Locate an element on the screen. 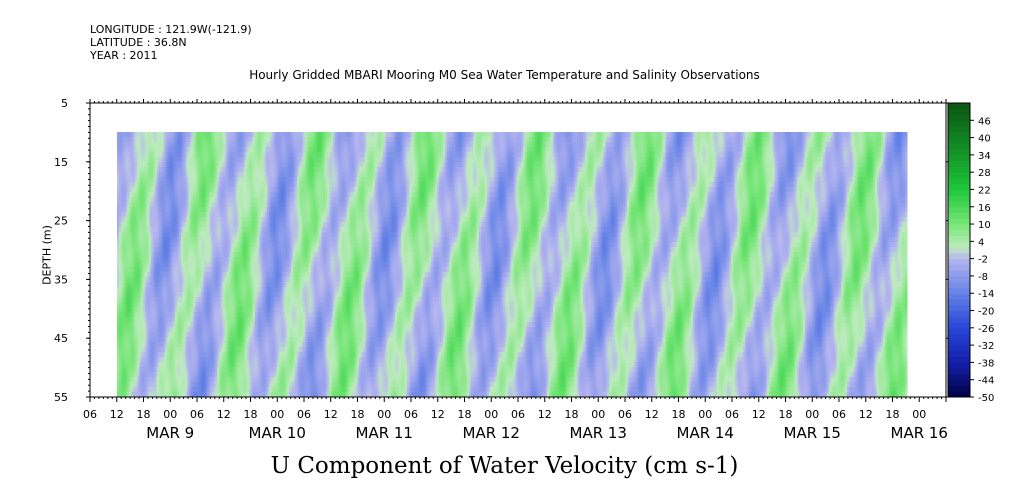  day-label: MAR 14 is located at coordinates (705, 433).